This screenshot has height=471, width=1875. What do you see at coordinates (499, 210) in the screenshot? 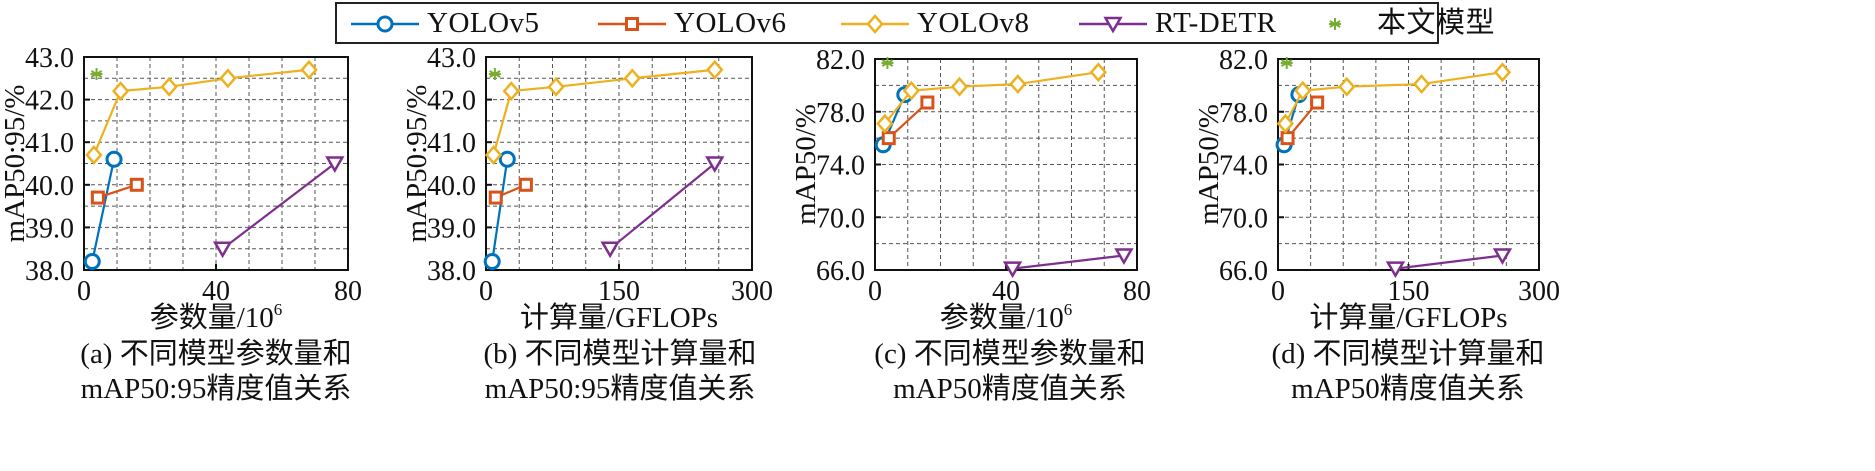
I see `series-yolov5` at bounding box center [499, 210].